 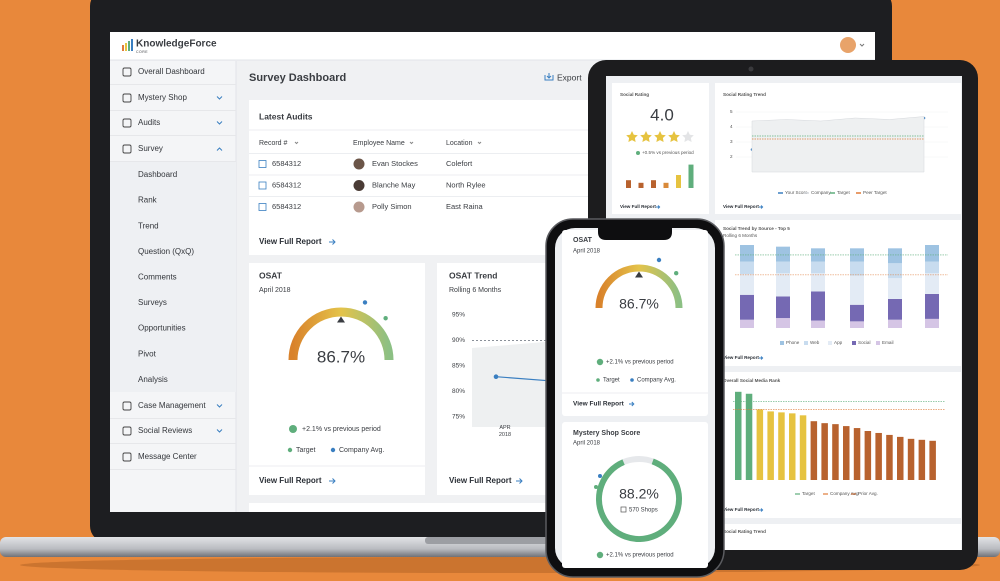 I want to click on score: 86.7%, so click(x=639, y=304).